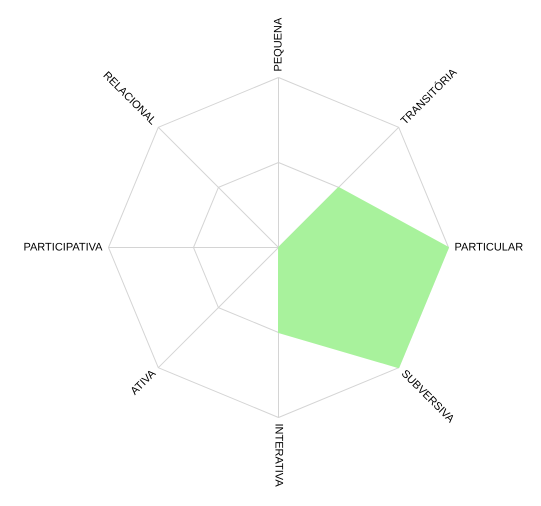 This screenshot has height=506, width=541. Describe the element at coordinates (278, 44) in the screenshot. I see `spoke-label: PEQUENA` at that location.